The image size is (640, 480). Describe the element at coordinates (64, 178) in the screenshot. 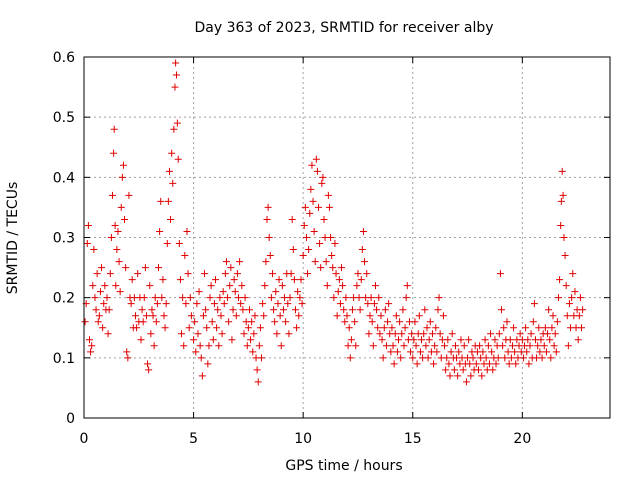

I see `y-tick-label: 0.4` at that location.